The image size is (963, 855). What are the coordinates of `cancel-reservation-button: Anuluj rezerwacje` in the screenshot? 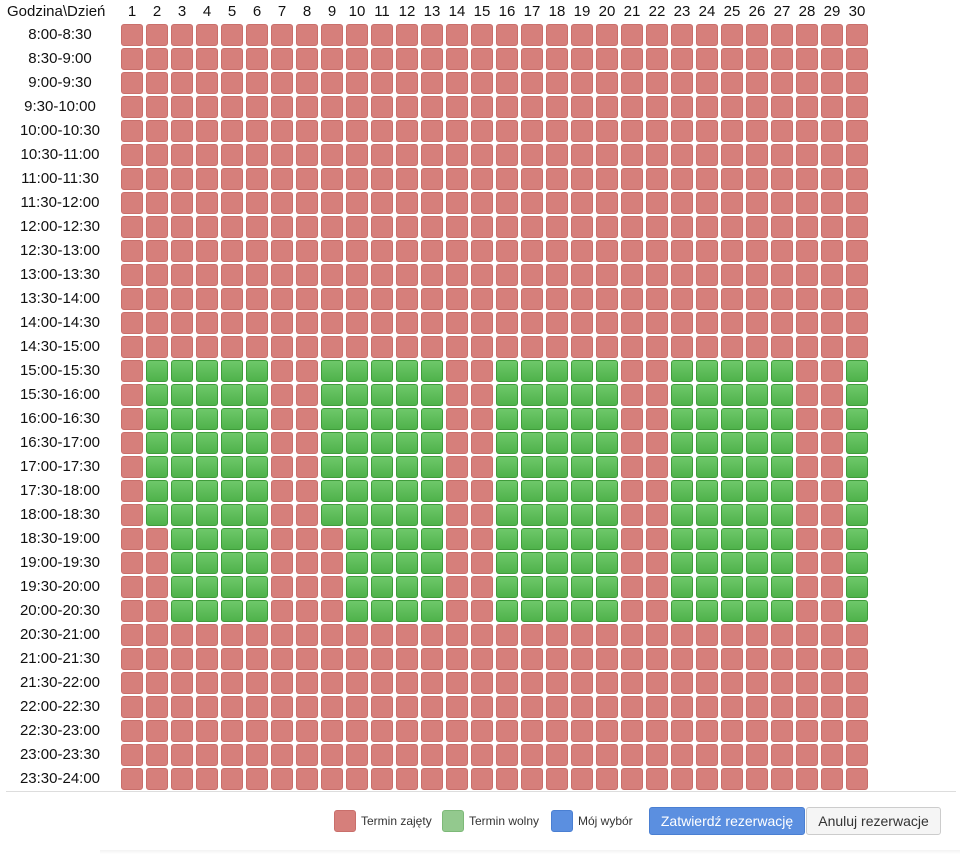 It's located at (873, 821).